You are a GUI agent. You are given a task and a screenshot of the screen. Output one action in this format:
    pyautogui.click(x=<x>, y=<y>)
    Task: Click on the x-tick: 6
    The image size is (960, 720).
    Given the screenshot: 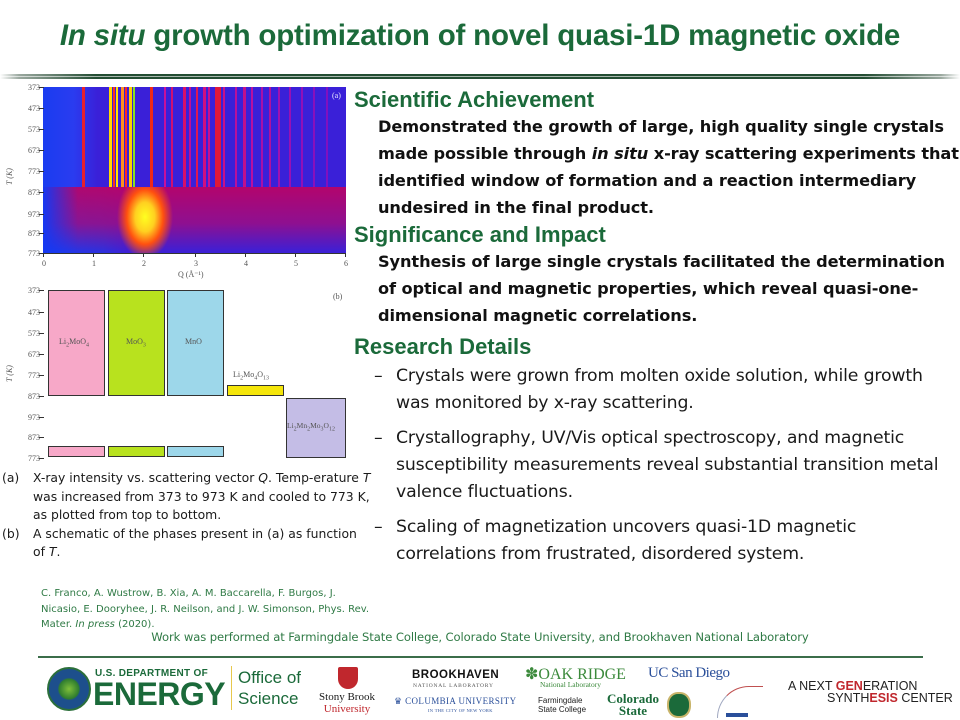 What is the action you would take?
    pyautogui.click(x=346, y=263)
    